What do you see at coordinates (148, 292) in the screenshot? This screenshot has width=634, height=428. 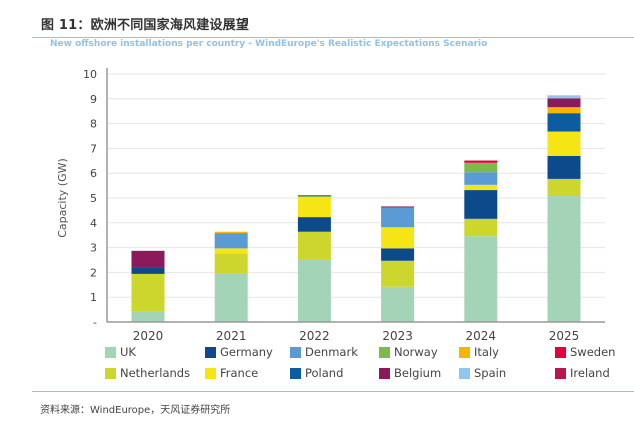 I see `bar-segment-netherlands-2020` at bounding box center [148, 292].